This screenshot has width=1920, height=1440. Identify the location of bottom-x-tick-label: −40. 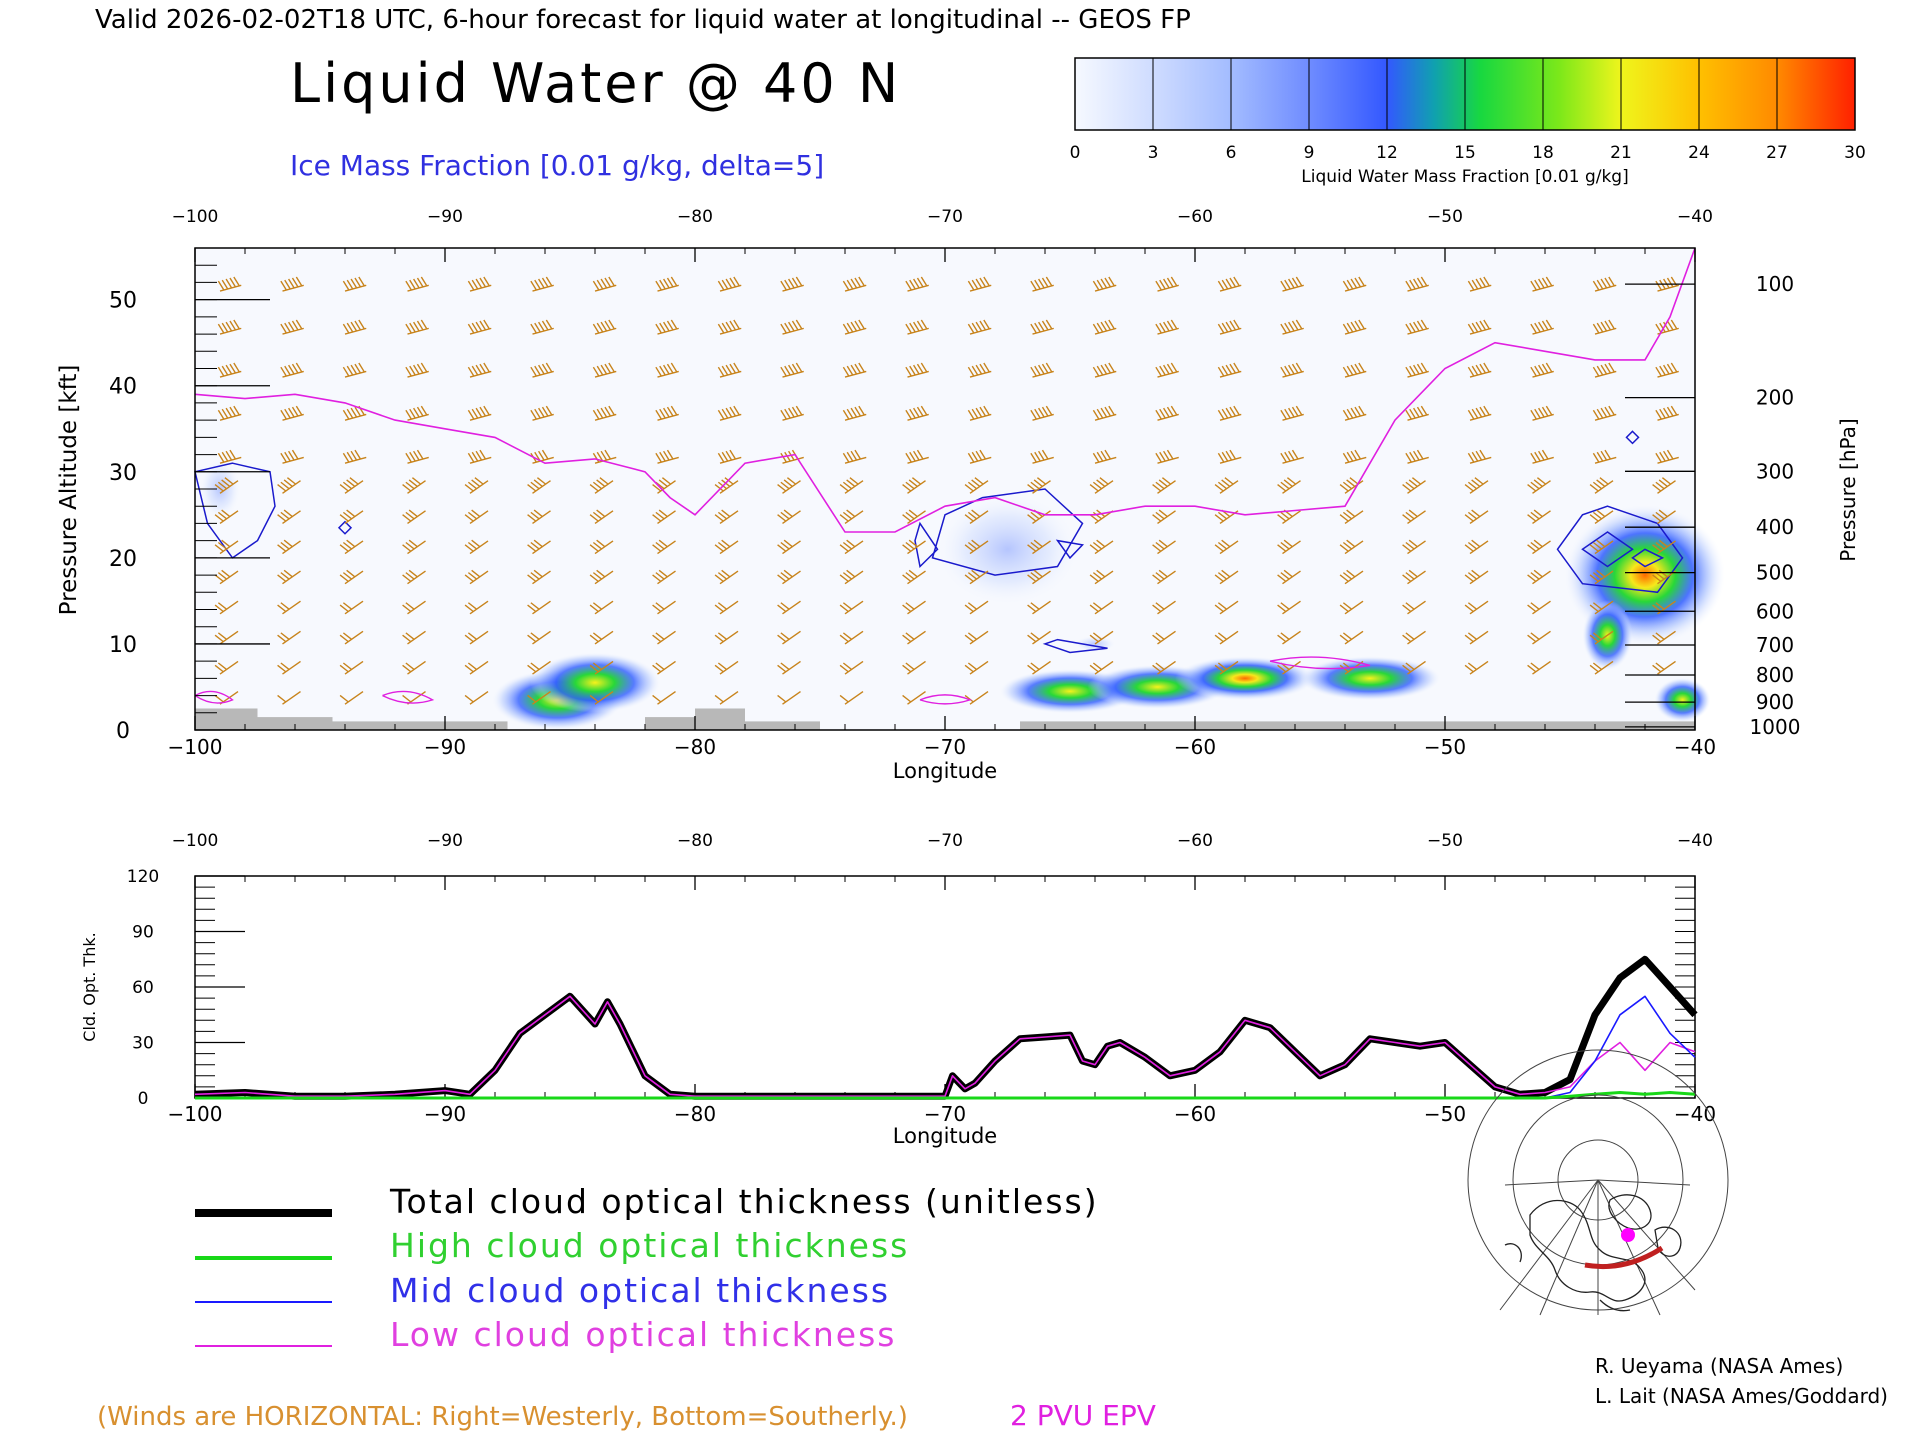
(1695, 1114).